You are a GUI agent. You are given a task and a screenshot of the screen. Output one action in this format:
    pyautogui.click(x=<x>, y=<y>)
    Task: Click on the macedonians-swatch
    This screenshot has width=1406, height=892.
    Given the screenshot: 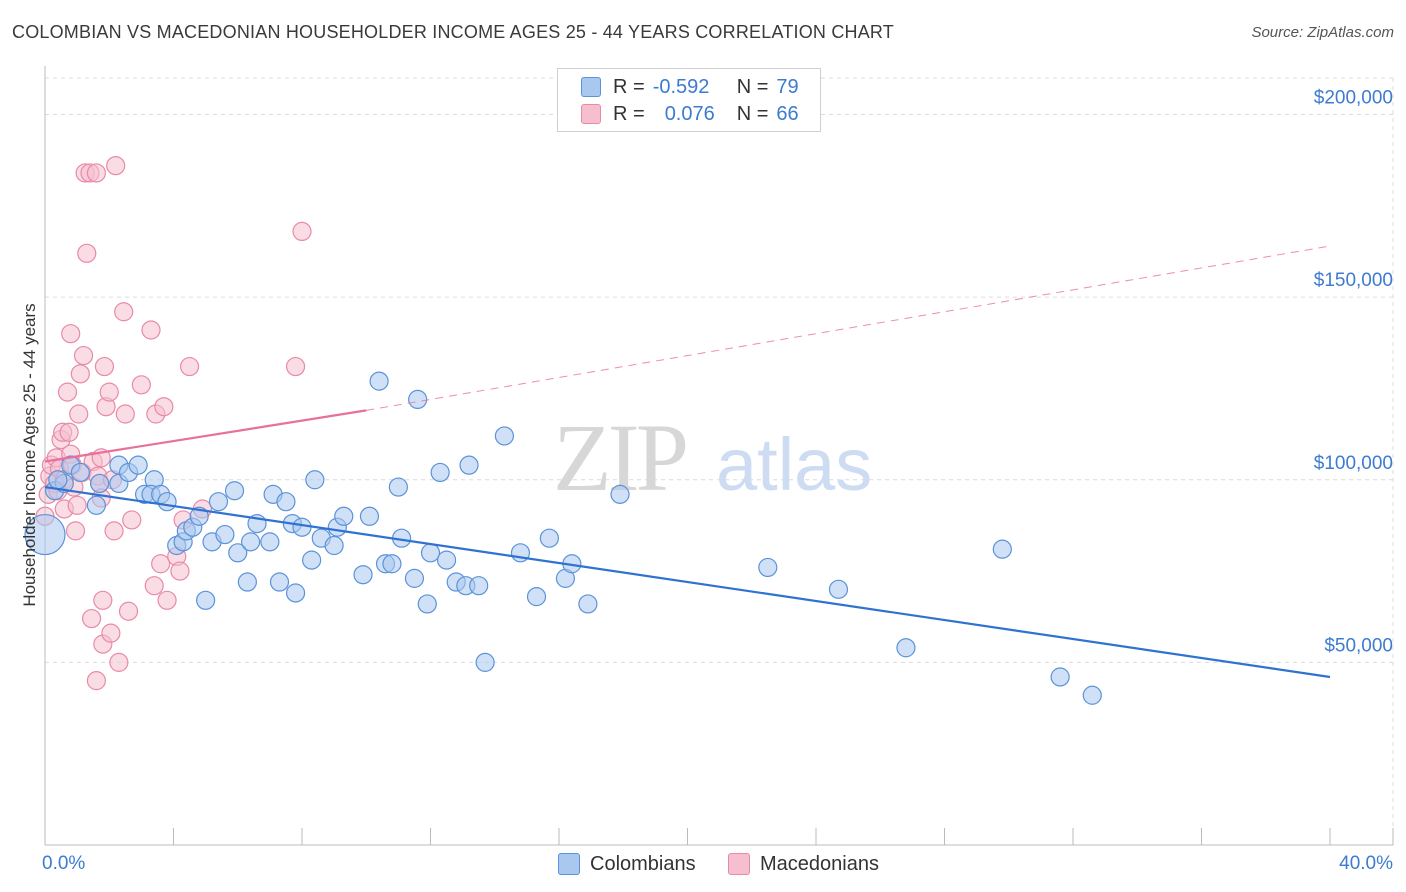 What is the action you would take?
    pyautogui.click(x=739, y=864)
    